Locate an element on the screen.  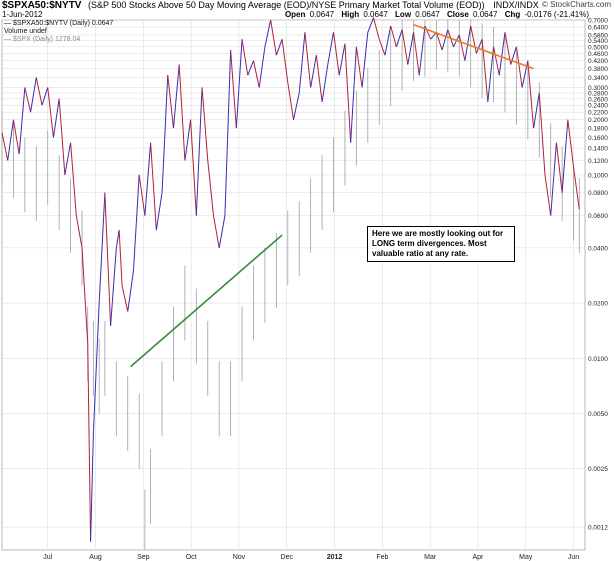
y-tick-label: 0.1000 is located at coordinates (598, 175).